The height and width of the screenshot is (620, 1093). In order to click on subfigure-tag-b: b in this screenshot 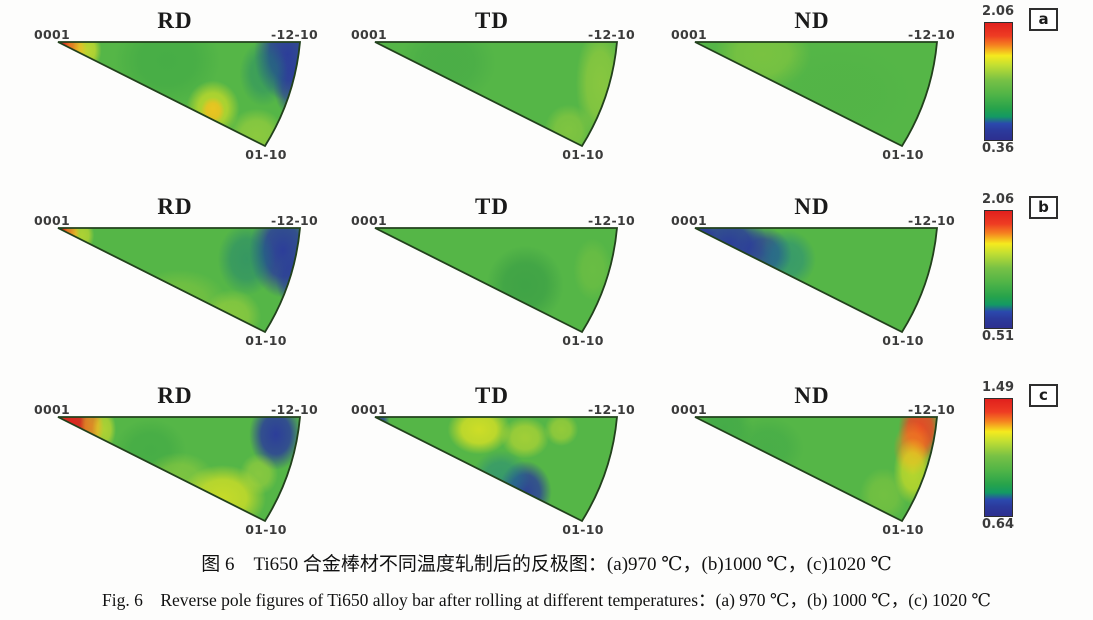, I will do `click(1043, 207)`.